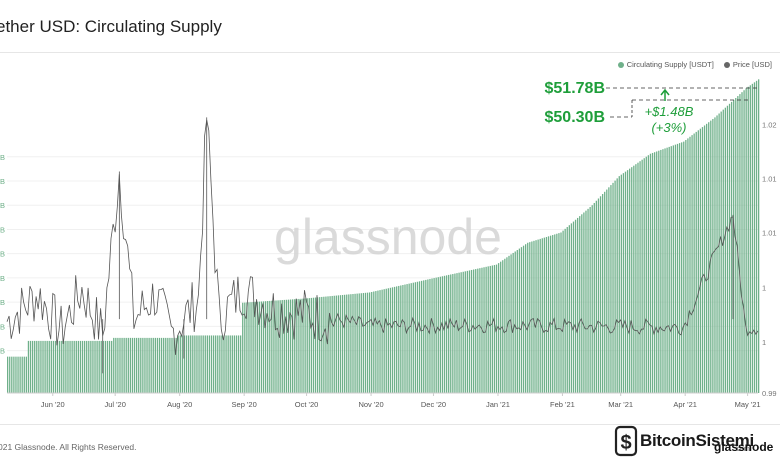  Describe the element at coordinates (498, 404) in the screenshot. I see `x-tick-label: Jan '21` at that location.